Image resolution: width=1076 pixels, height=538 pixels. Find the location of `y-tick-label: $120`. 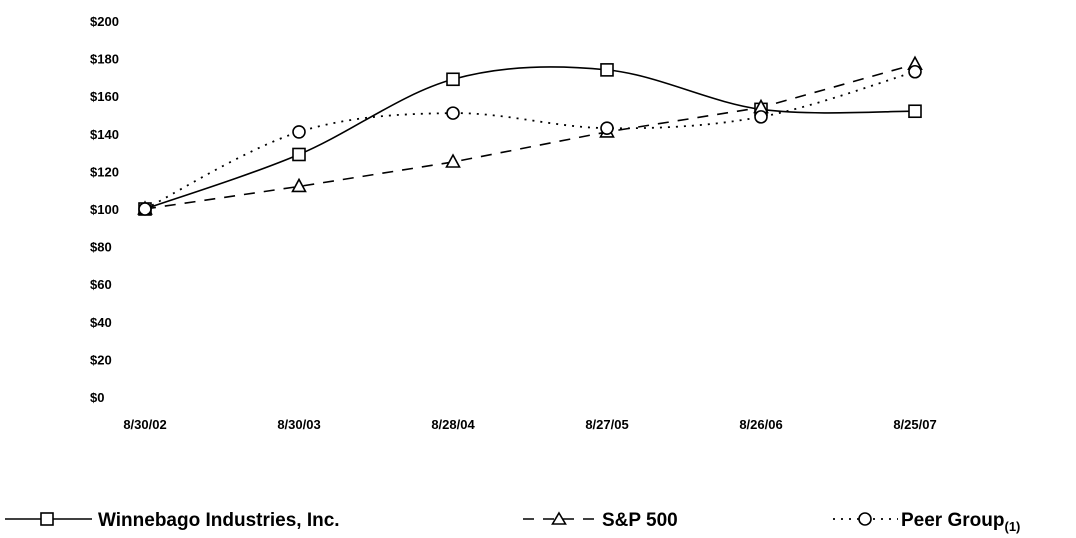

y-tick-label: $120 is located at coordinates (104, 171).